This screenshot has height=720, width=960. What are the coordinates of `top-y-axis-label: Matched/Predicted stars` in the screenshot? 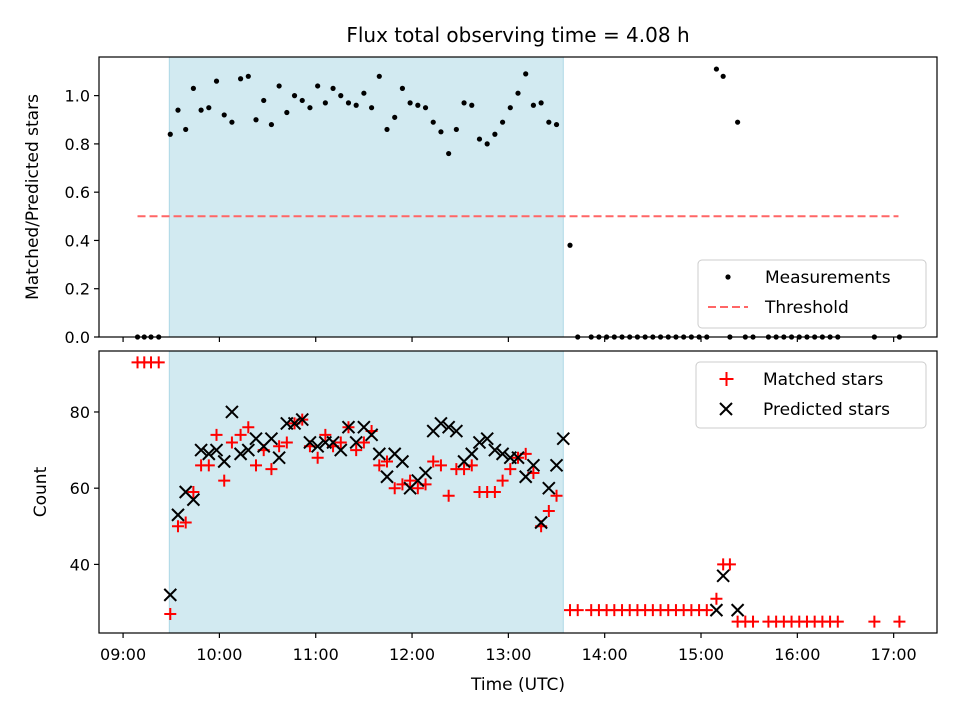 It's located at (33, 197).